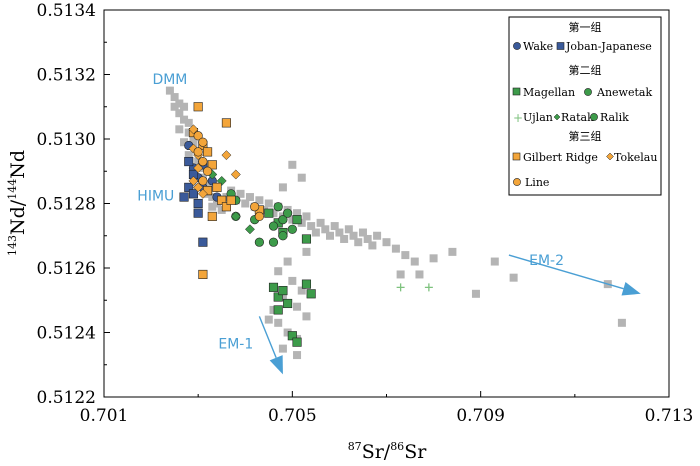  Describe the element at coordinates (560, 46) in the screenshot. I see `legend-marker-joban` at that location.